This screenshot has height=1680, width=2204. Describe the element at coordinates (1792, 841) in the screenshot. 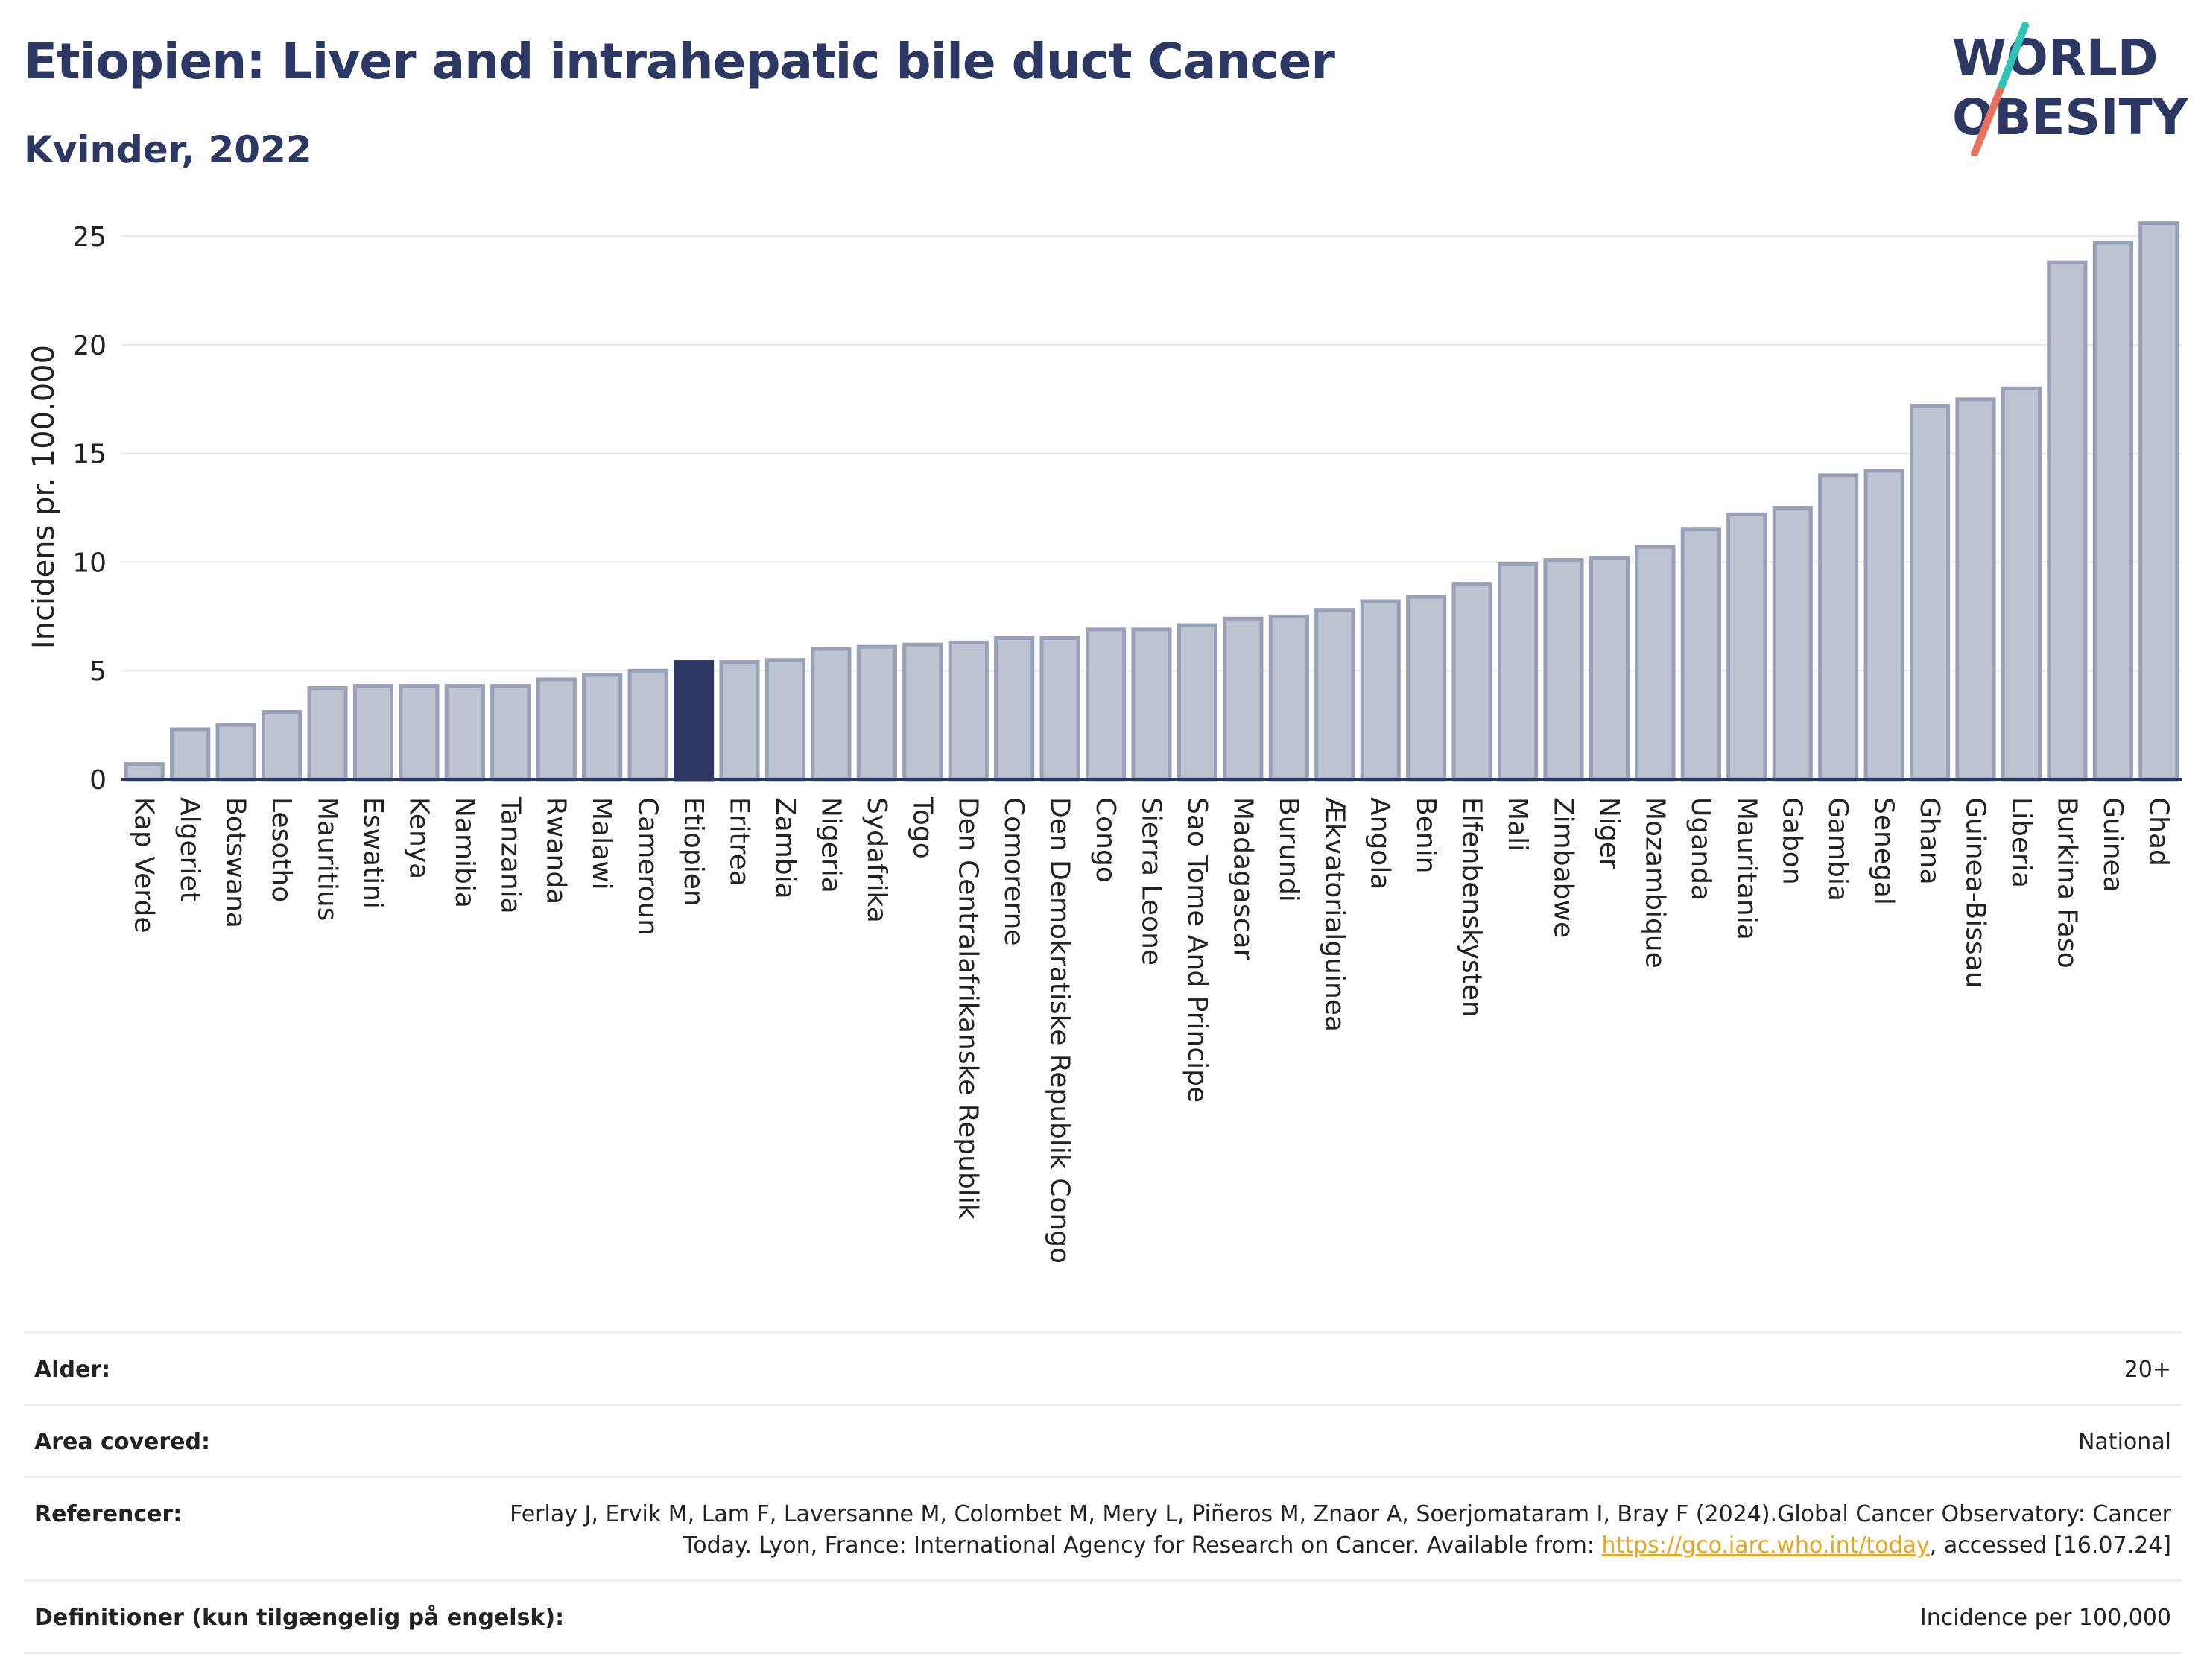

I see `x-tick-label: Gabon` at that location.